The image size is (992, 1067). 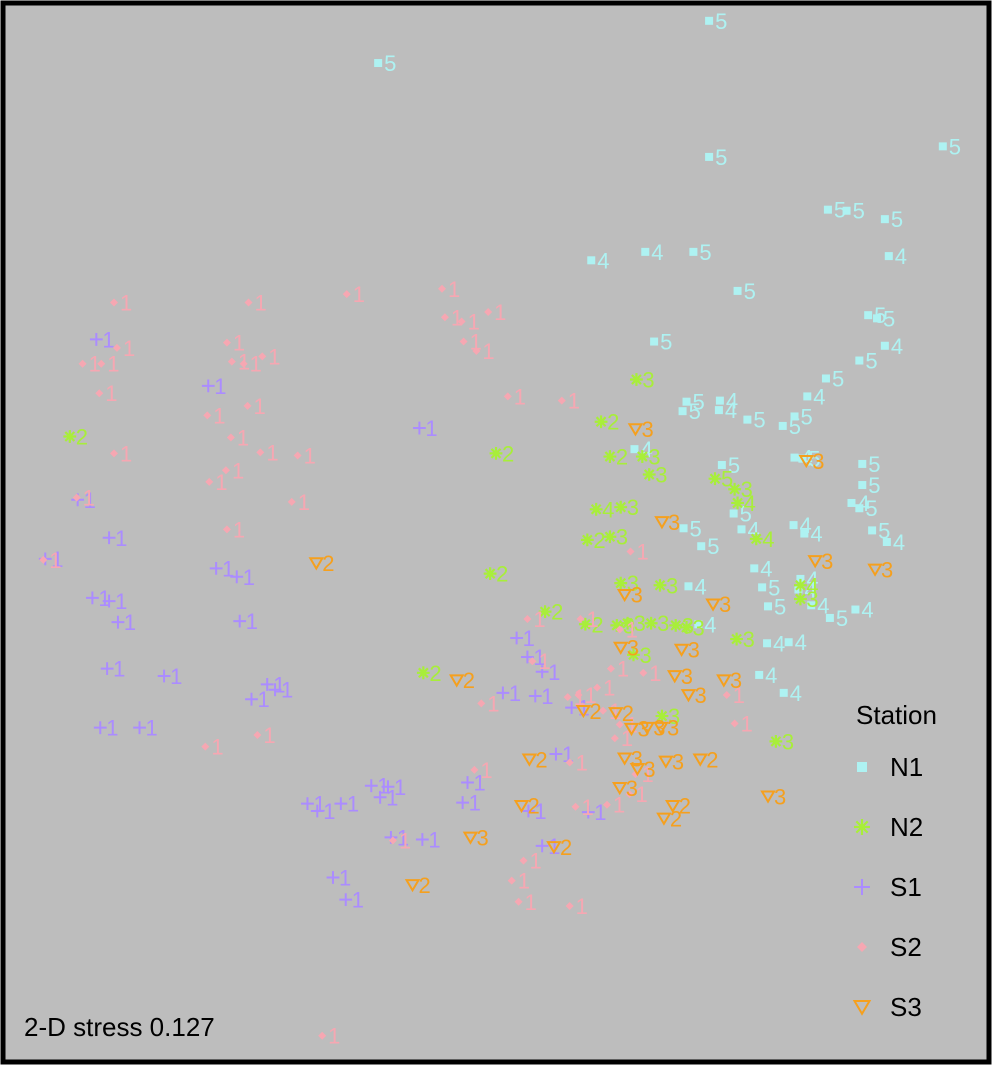 I want to click on point-label-s2-40: 1, so click(x=580, y=697).